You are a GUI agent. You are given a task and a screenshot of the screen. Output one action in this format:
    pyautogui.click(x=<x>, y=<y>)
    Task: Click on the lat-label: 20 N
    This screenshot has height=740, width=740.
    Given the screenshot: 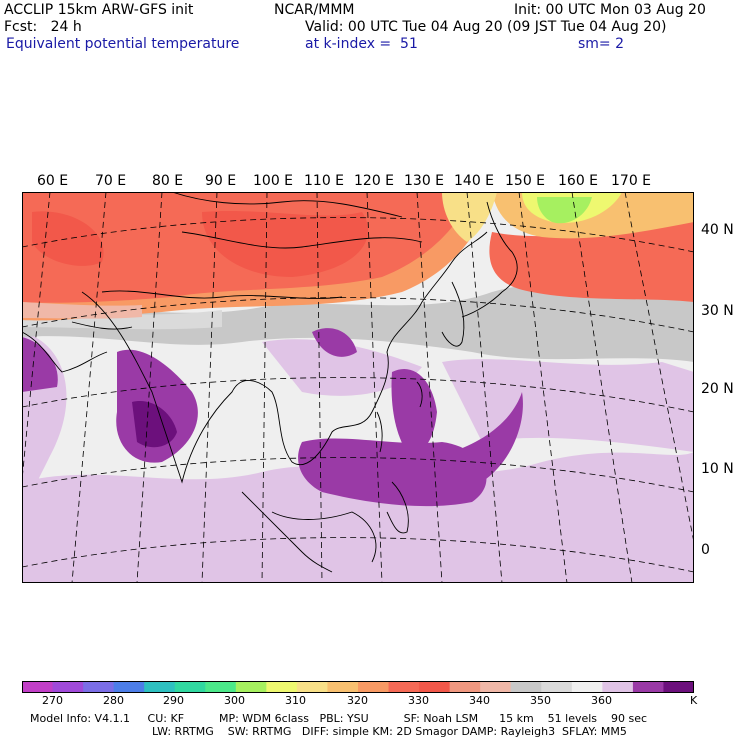 What is the action you would take?
    pyautogui.click(x=717, y=389)
    